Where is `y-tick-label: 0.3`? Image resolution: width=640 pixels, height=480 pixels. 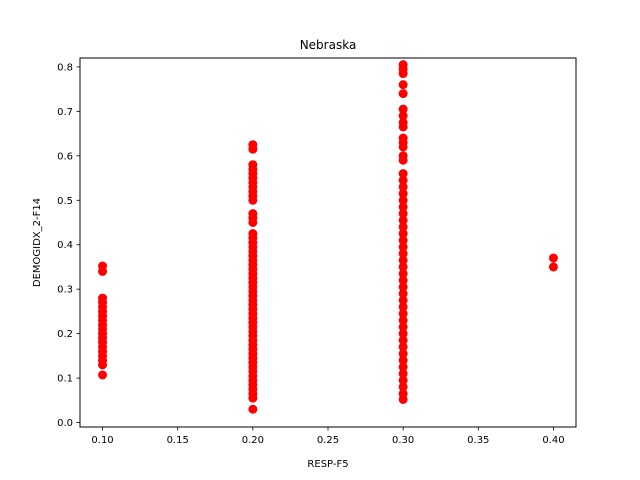
y-tick-label: 0.3 is located at coordinates (65, 290).